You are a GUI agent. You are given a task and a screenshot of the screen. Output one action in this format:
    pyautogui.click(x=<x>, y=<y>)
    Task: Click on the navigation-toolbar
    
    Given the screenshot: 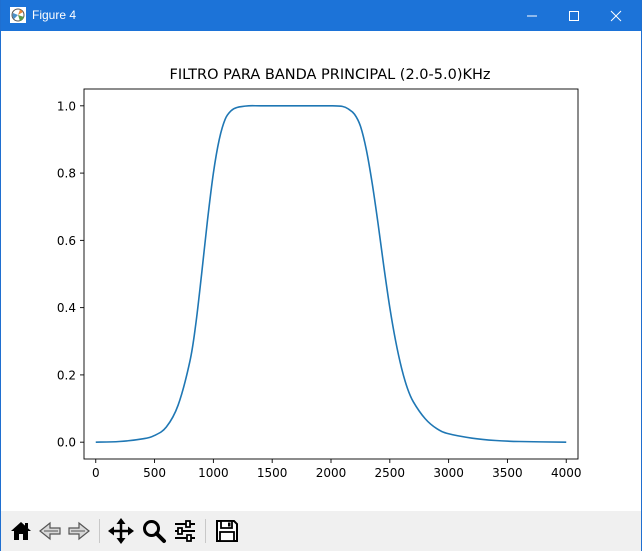 What is the action you would take?
    pyautogui.click(x=321, y=531)
    